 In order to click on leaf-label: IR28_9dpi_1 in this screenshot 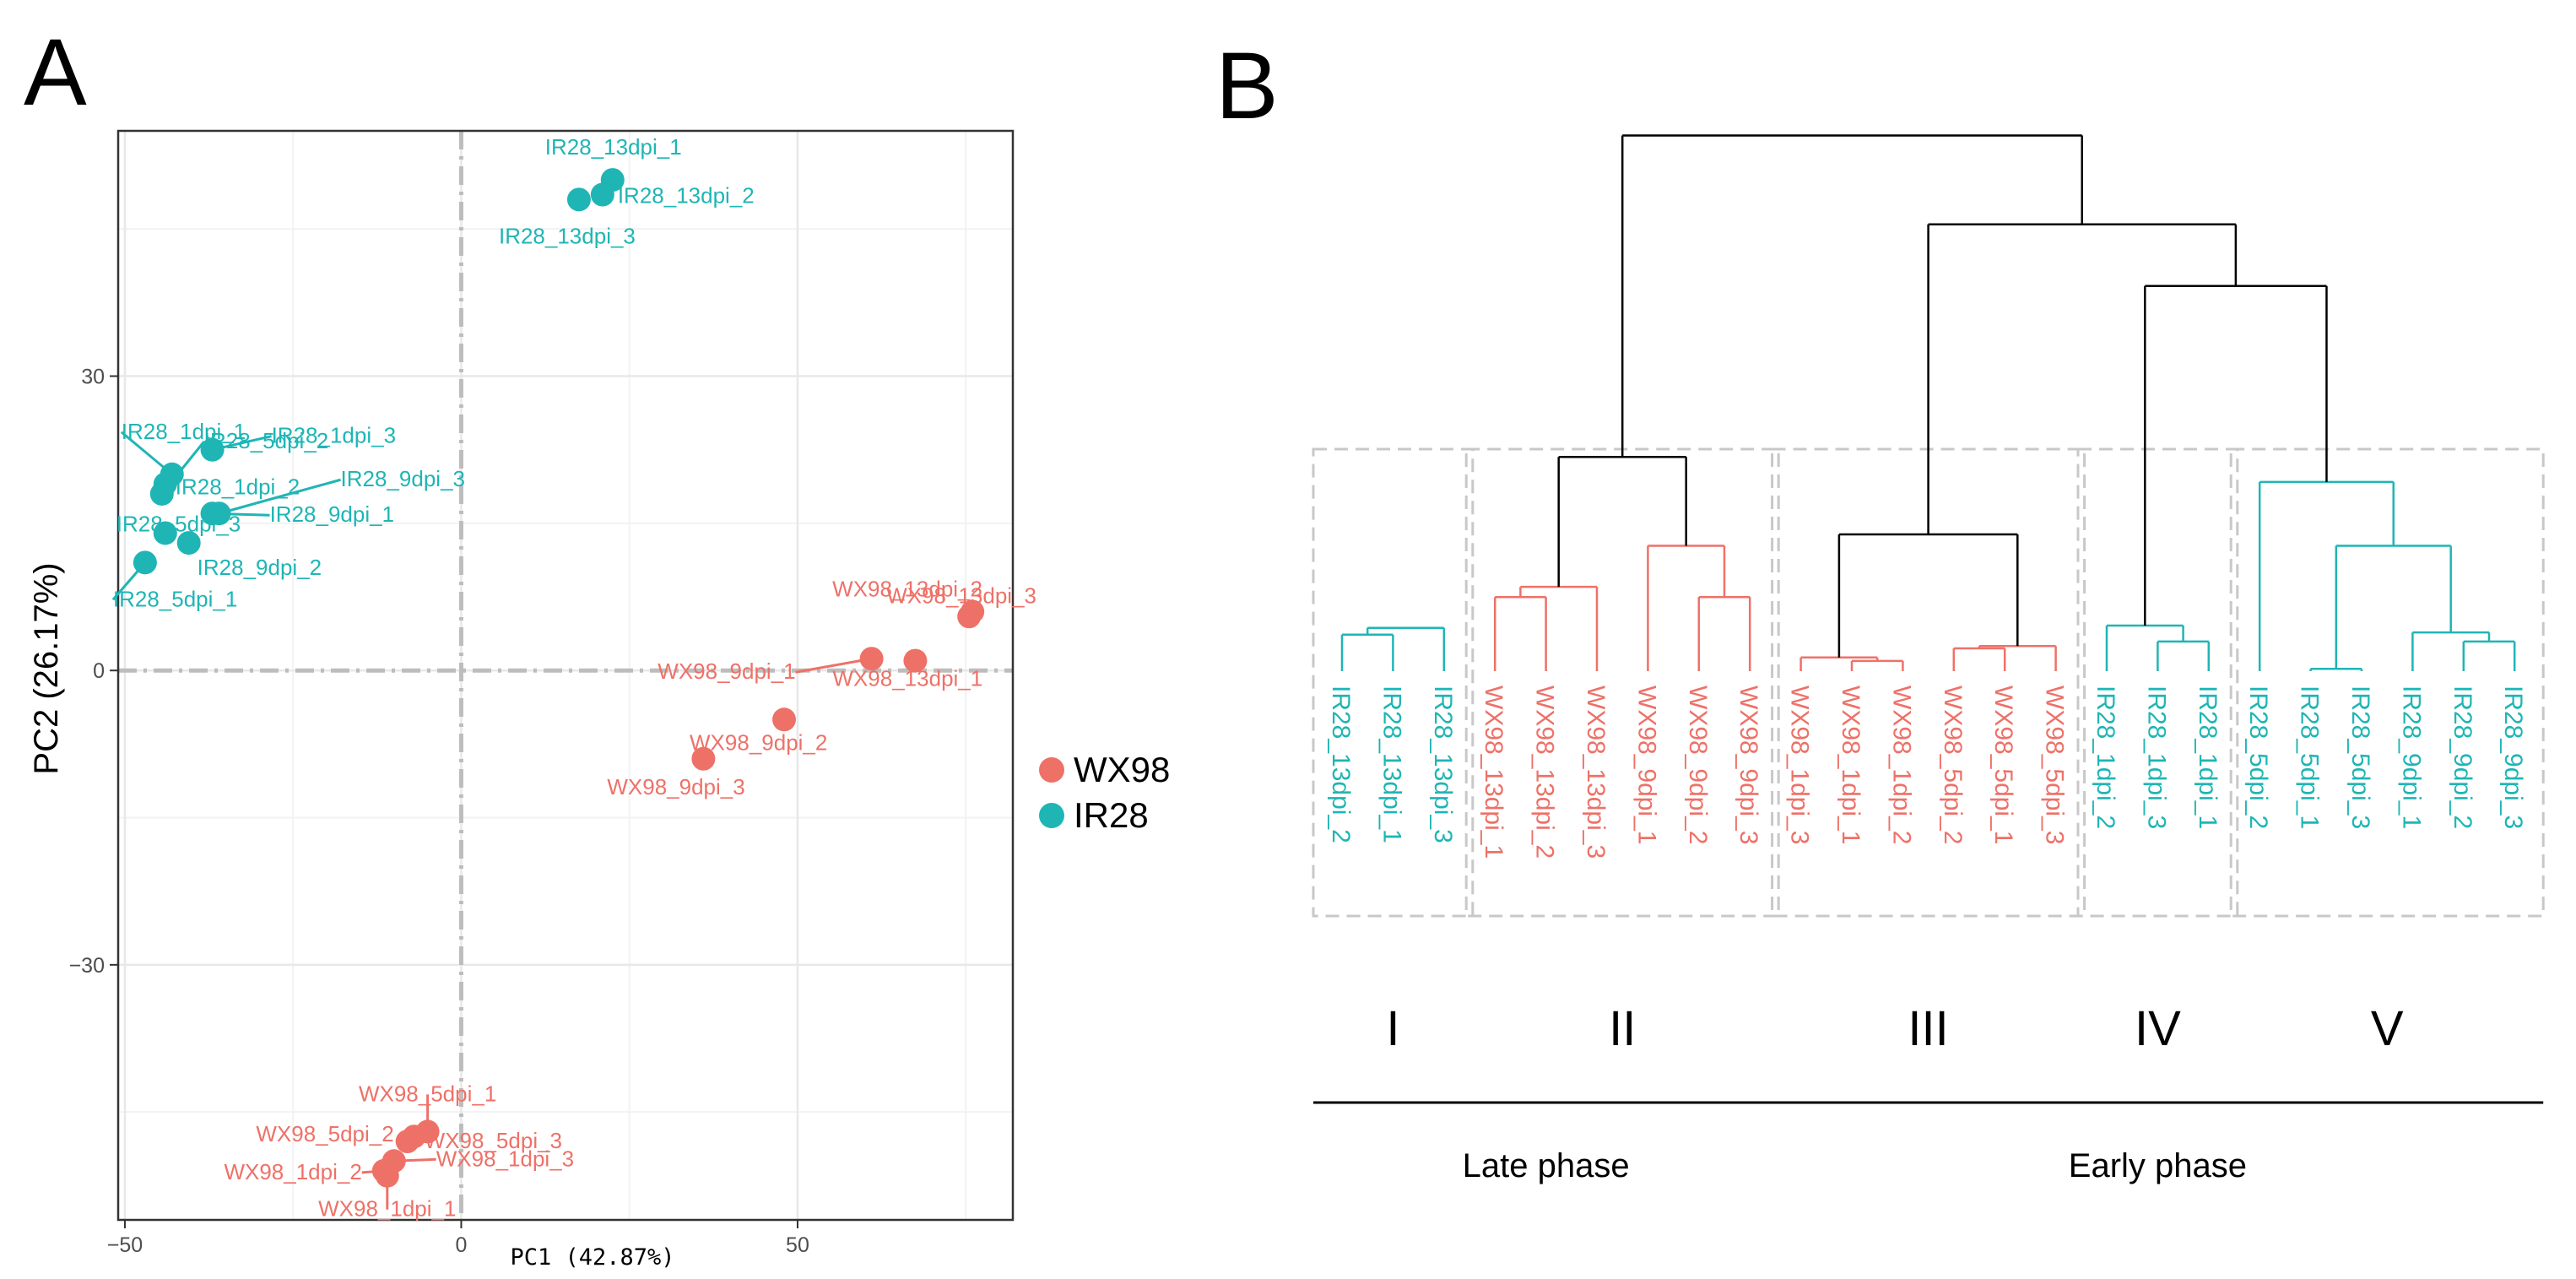, I will do `click(2411, 757)`.